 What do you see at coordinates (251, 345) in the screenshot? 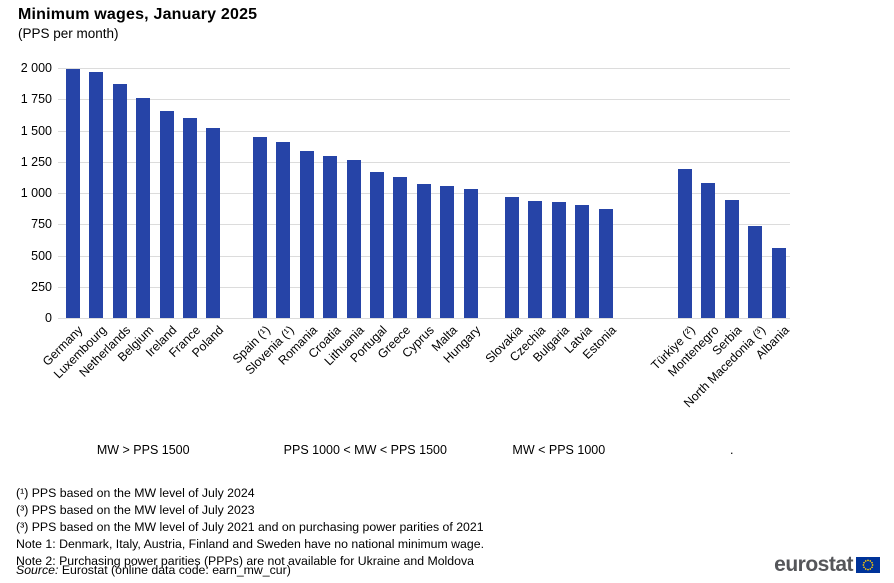
I see `x-label-spain: Spain (¹)` at bounding box center [251, 345].